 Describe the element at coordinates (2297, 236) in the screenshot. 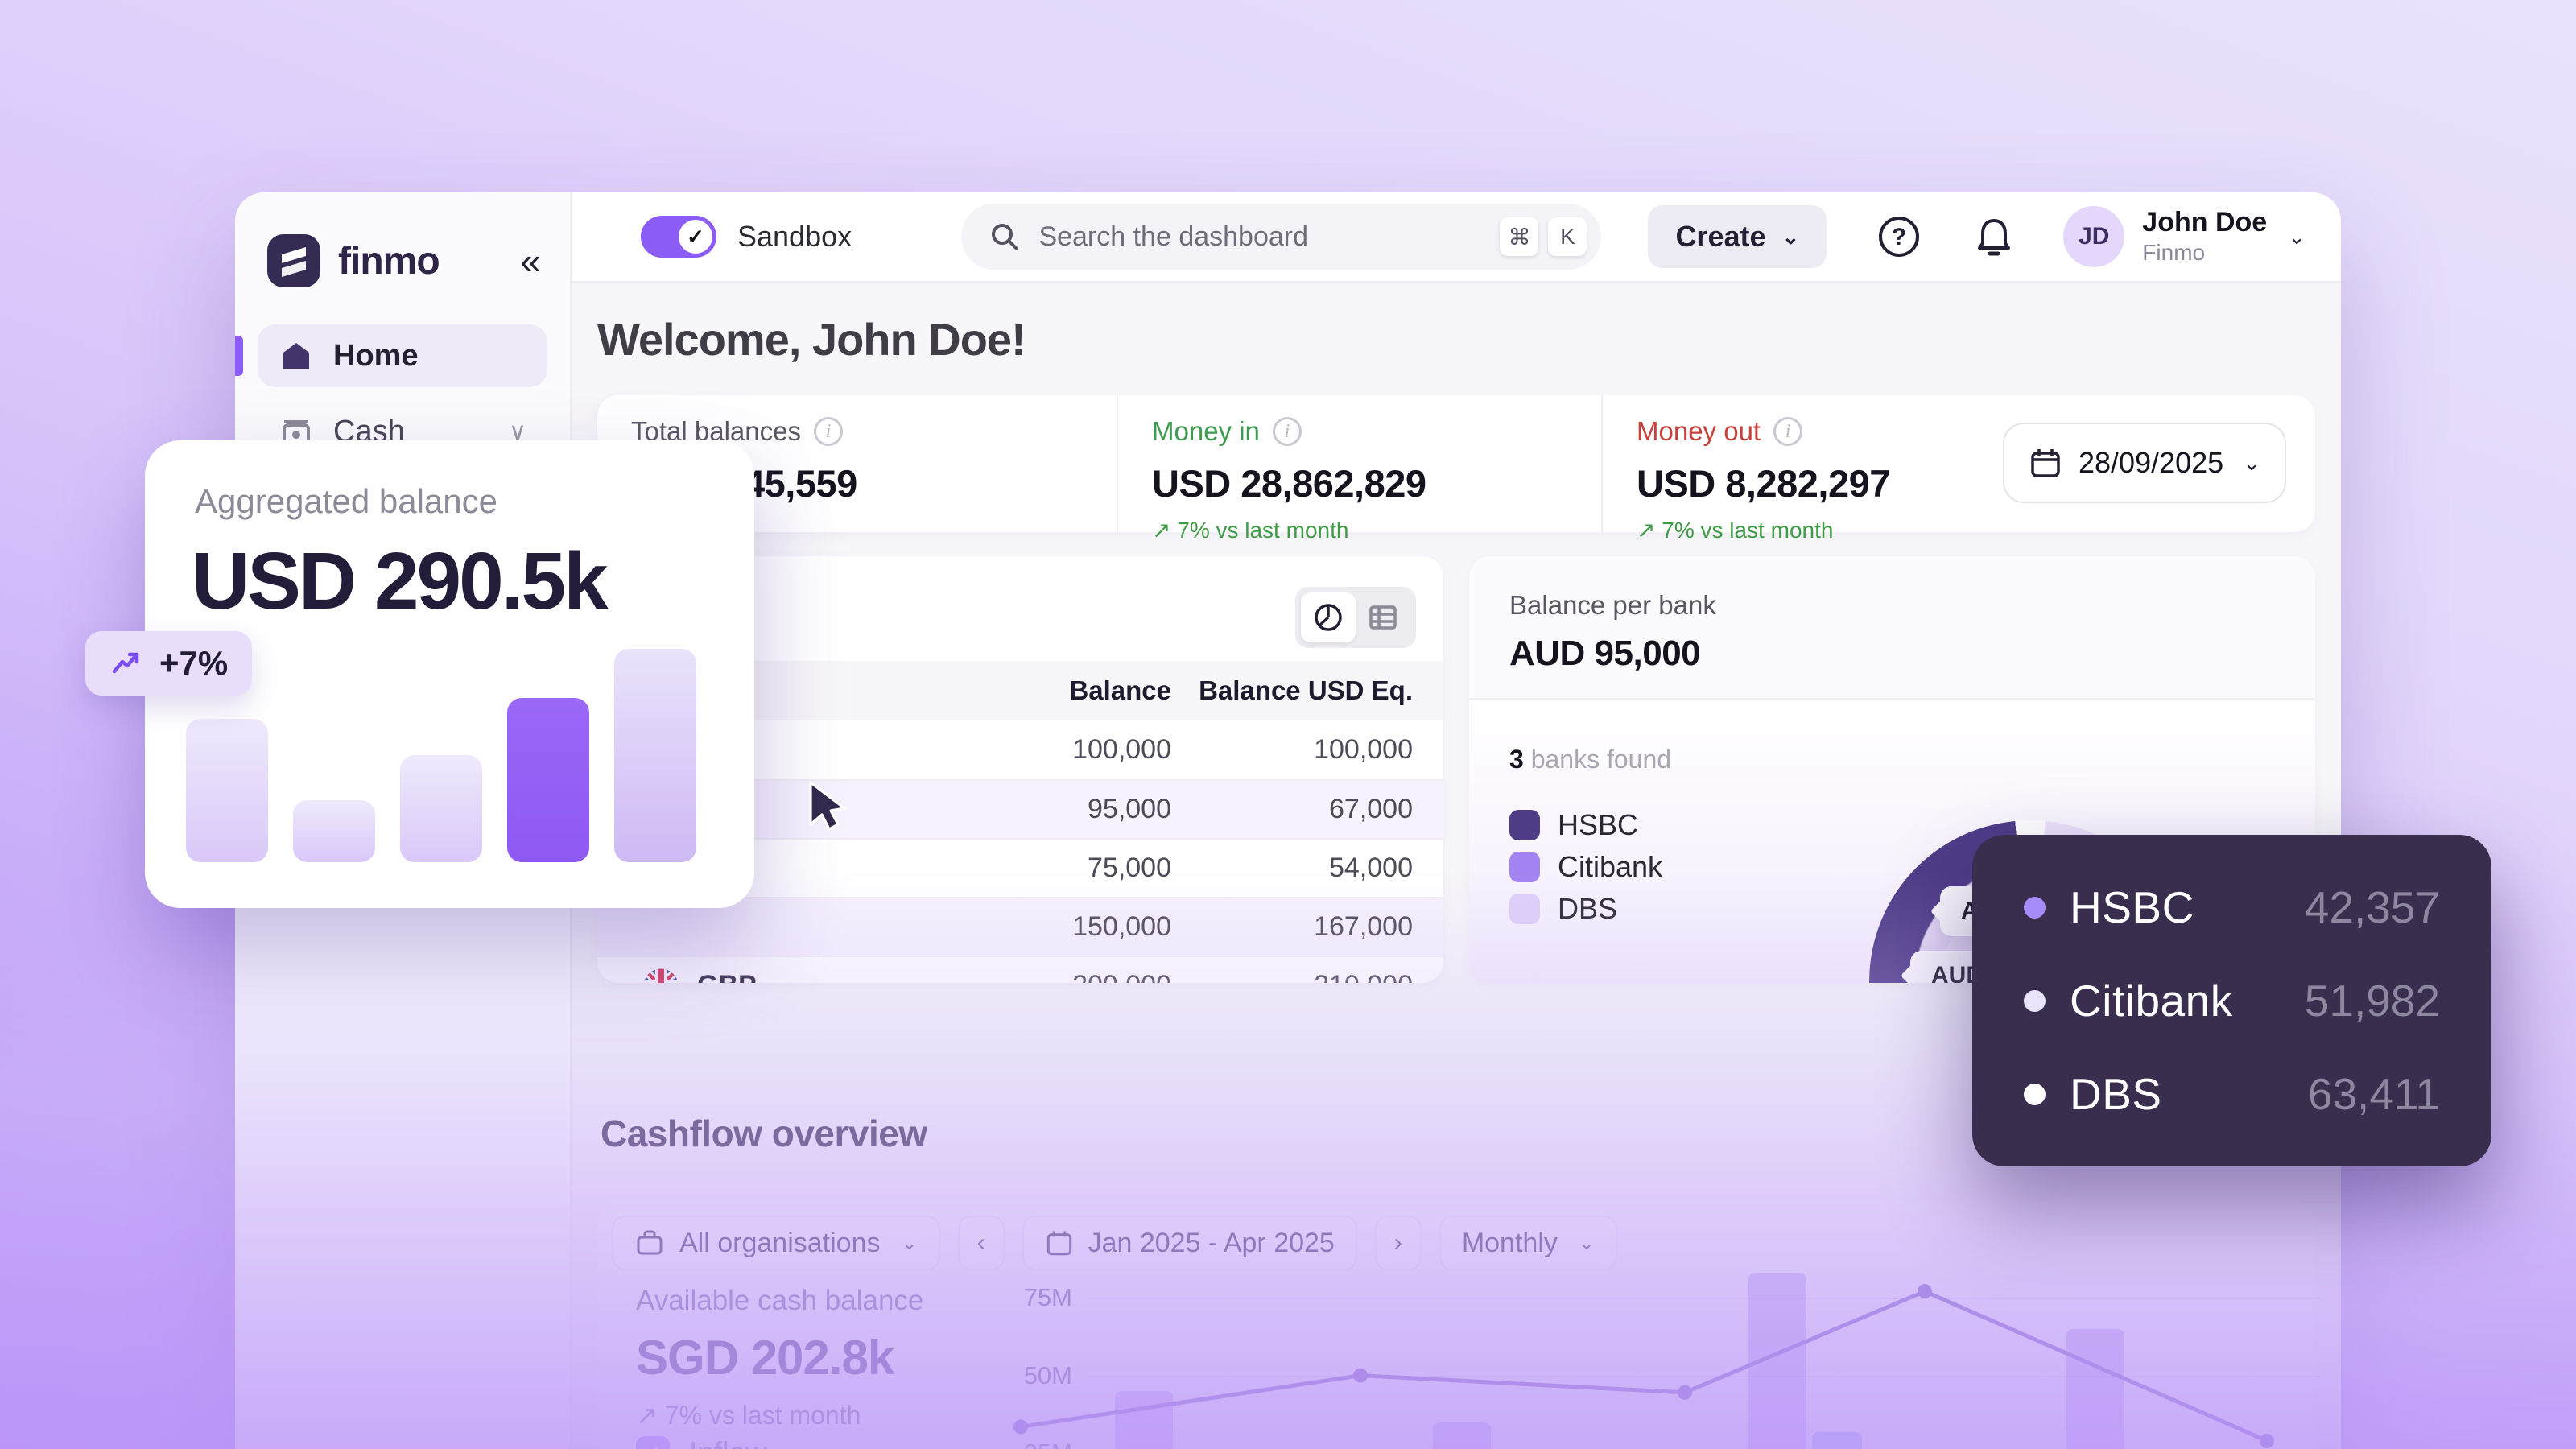

I see `user-menu-chevron-icon: ⌄` at that location.